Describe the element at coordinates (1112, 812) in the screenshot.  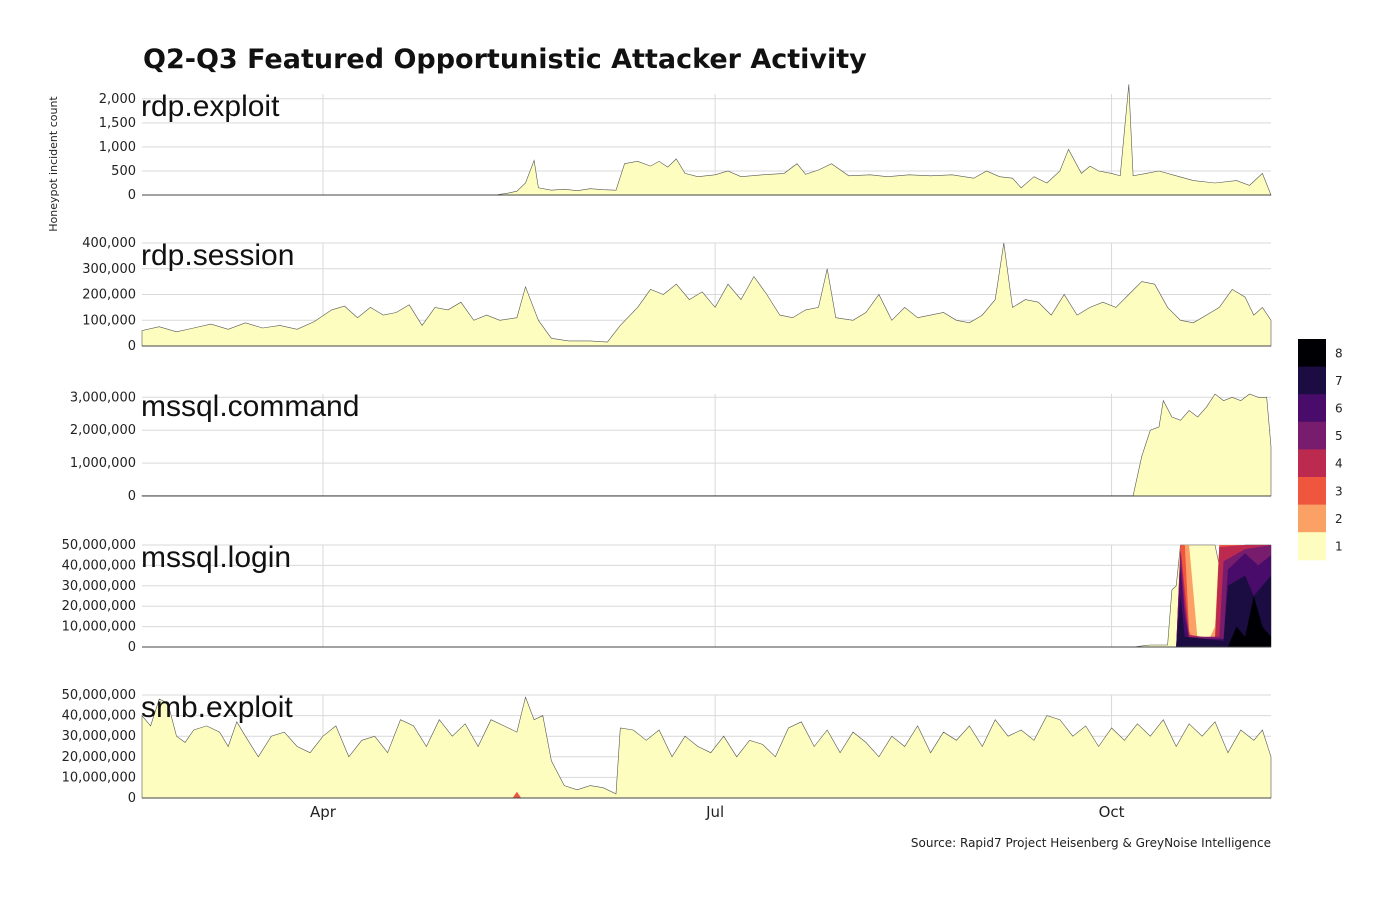
I see `x-tick-label: Oct` at that location.